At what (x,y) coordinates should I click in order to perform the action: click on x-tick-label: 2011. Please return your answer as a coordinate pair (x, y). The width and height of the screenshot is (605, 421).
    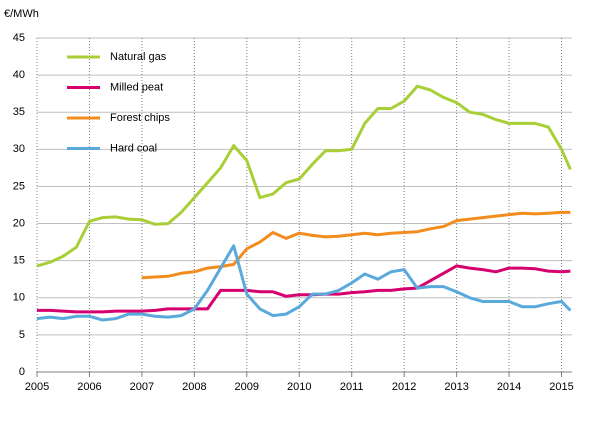
    Looking at the image, I should click on (352, 387).